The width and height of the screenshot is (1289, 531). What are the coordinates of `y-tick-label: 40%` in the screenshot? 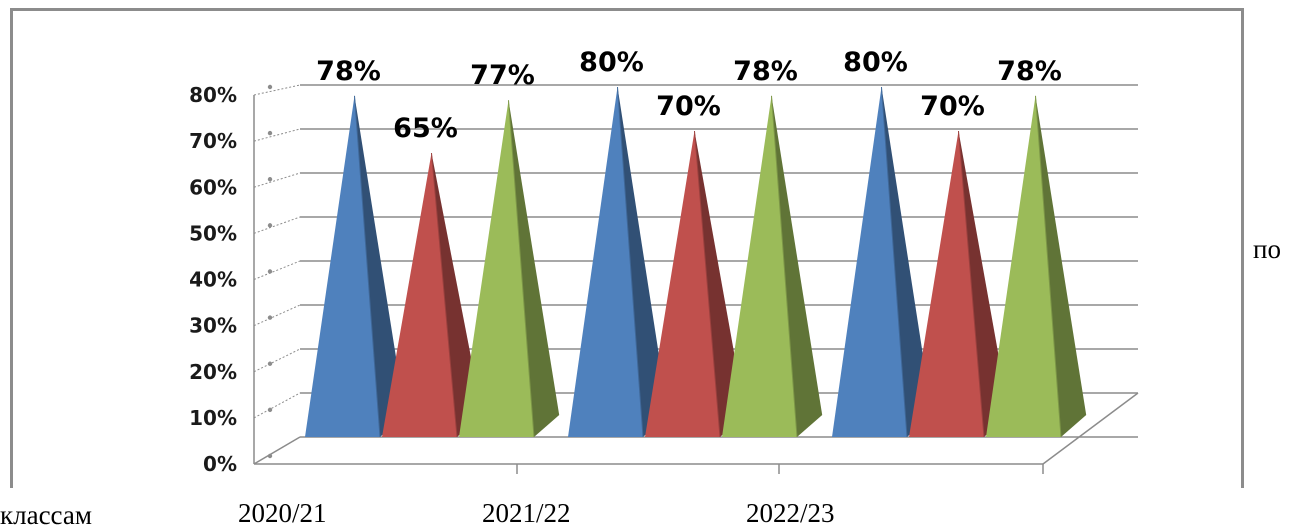 It's located at (213, 280).